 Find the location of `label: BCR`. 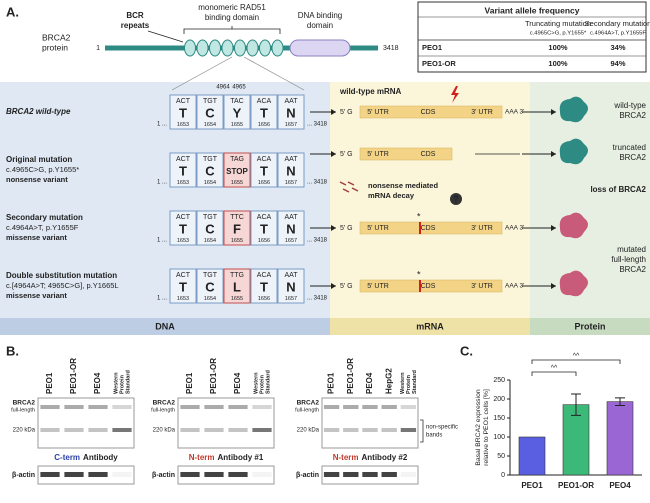

label: BCR is located at coordinates (135, 15).